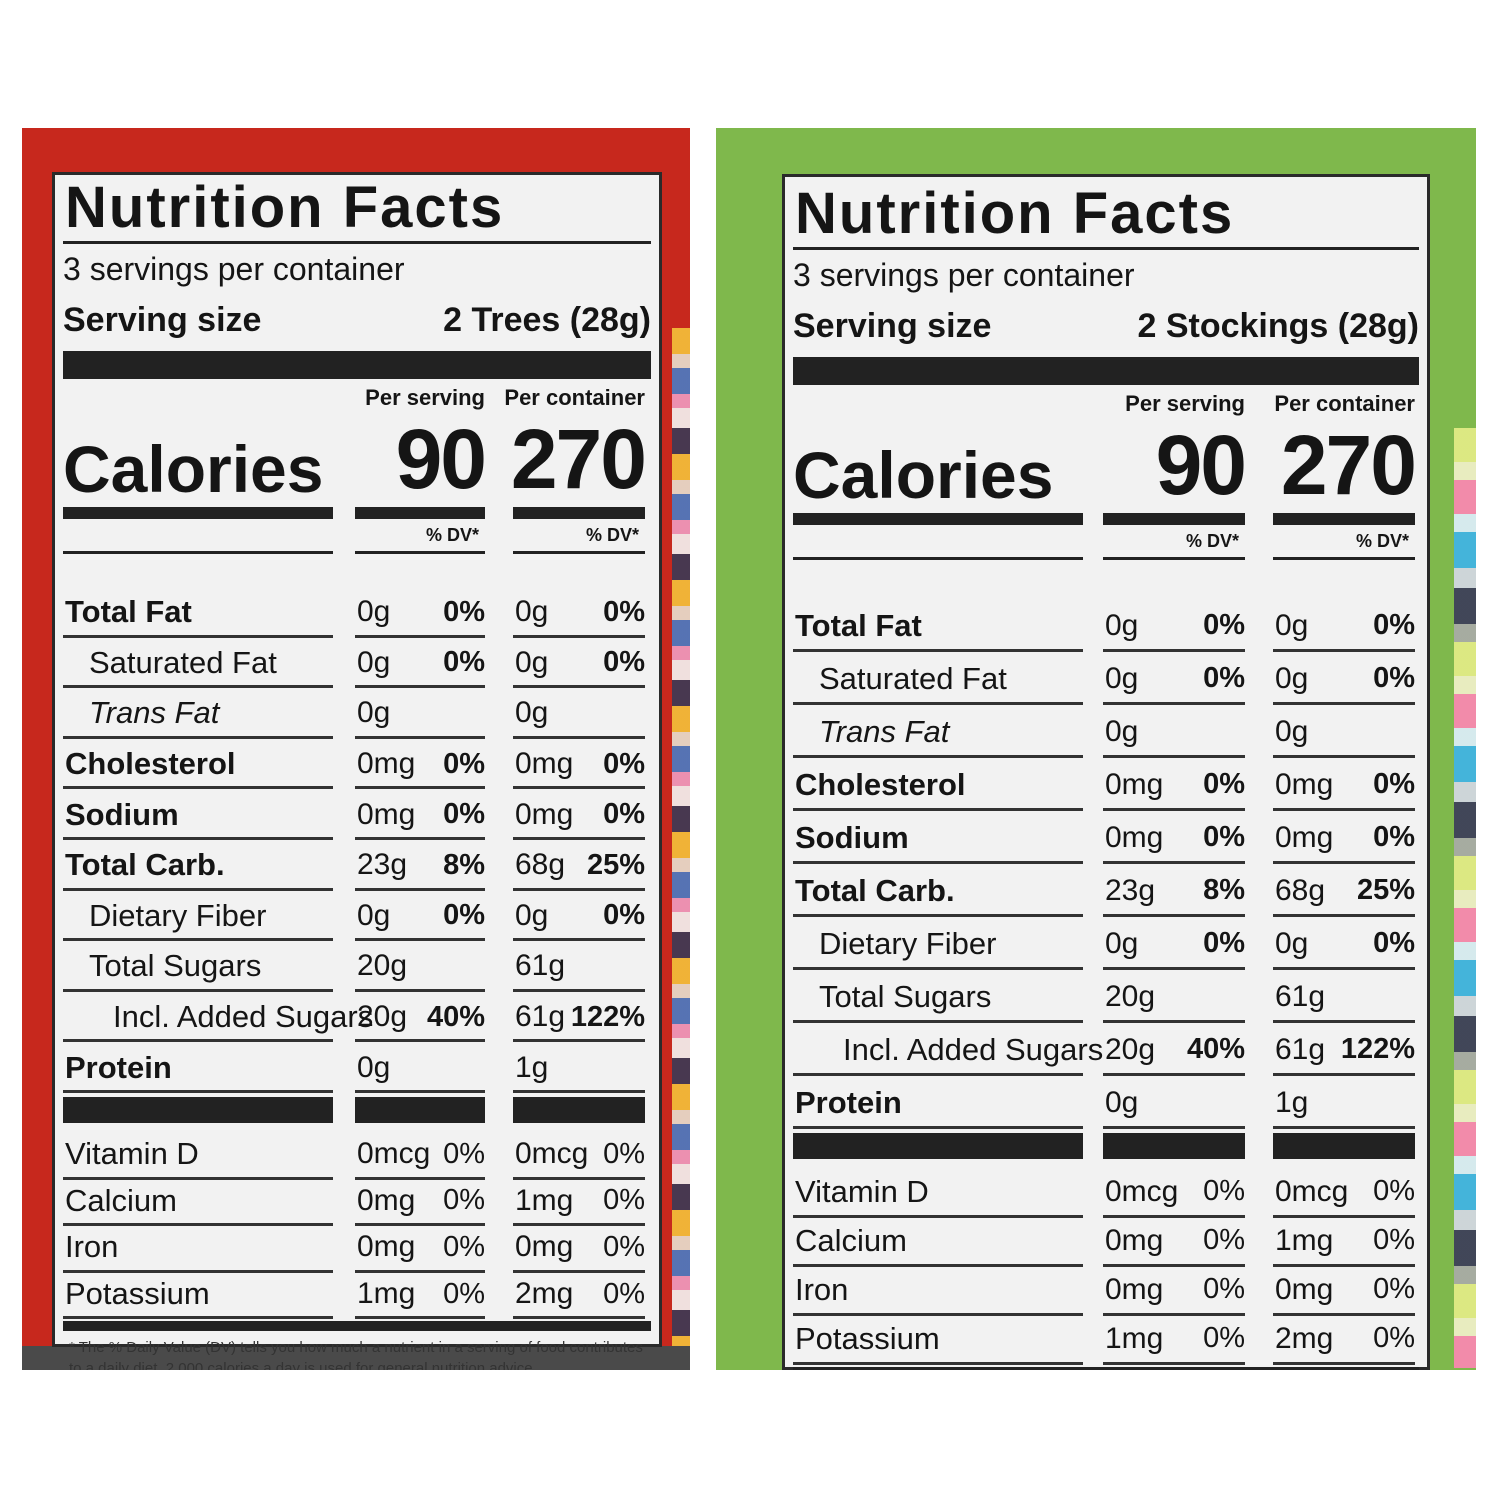 Image resolution: width=1500 pixels, height=1500 pixels. I want to click on nutrient-row: Saturated Fat 0g 0% 0g 0%, so click(1109, 678).